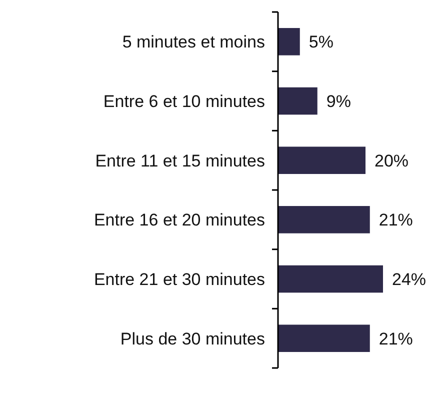 The height and width of the screenshot is (400, 443). What do you see at coordinates (391, 160) in the screenshot?
I see `data-label: 20%` at bounding box center [391, 160].